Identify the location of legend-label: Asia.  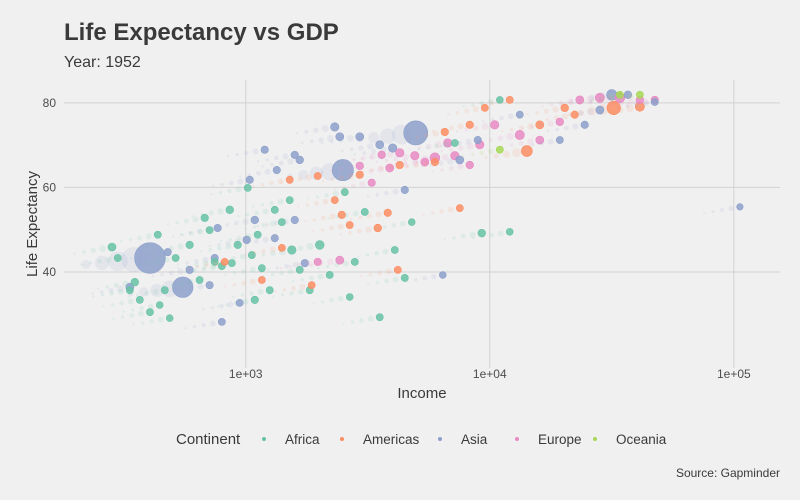
(474, 439).